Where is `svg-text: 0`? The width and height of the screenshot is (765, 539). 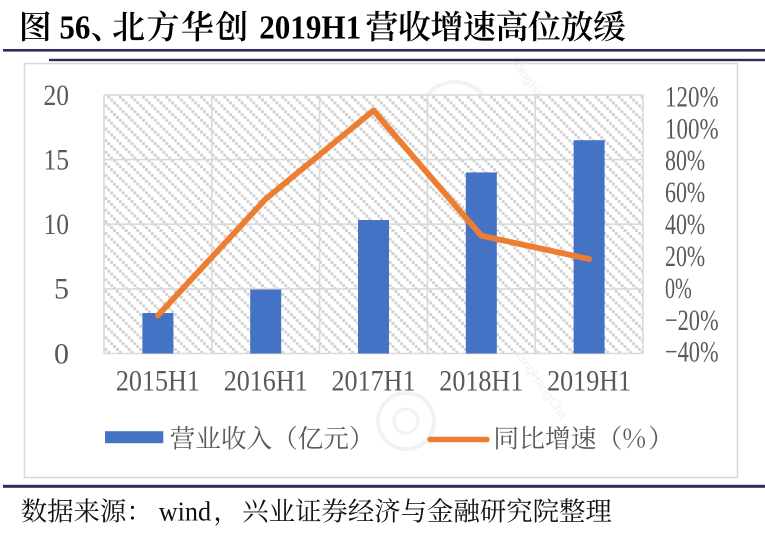
svg-text: 0 is located at coordinates (61, 353).